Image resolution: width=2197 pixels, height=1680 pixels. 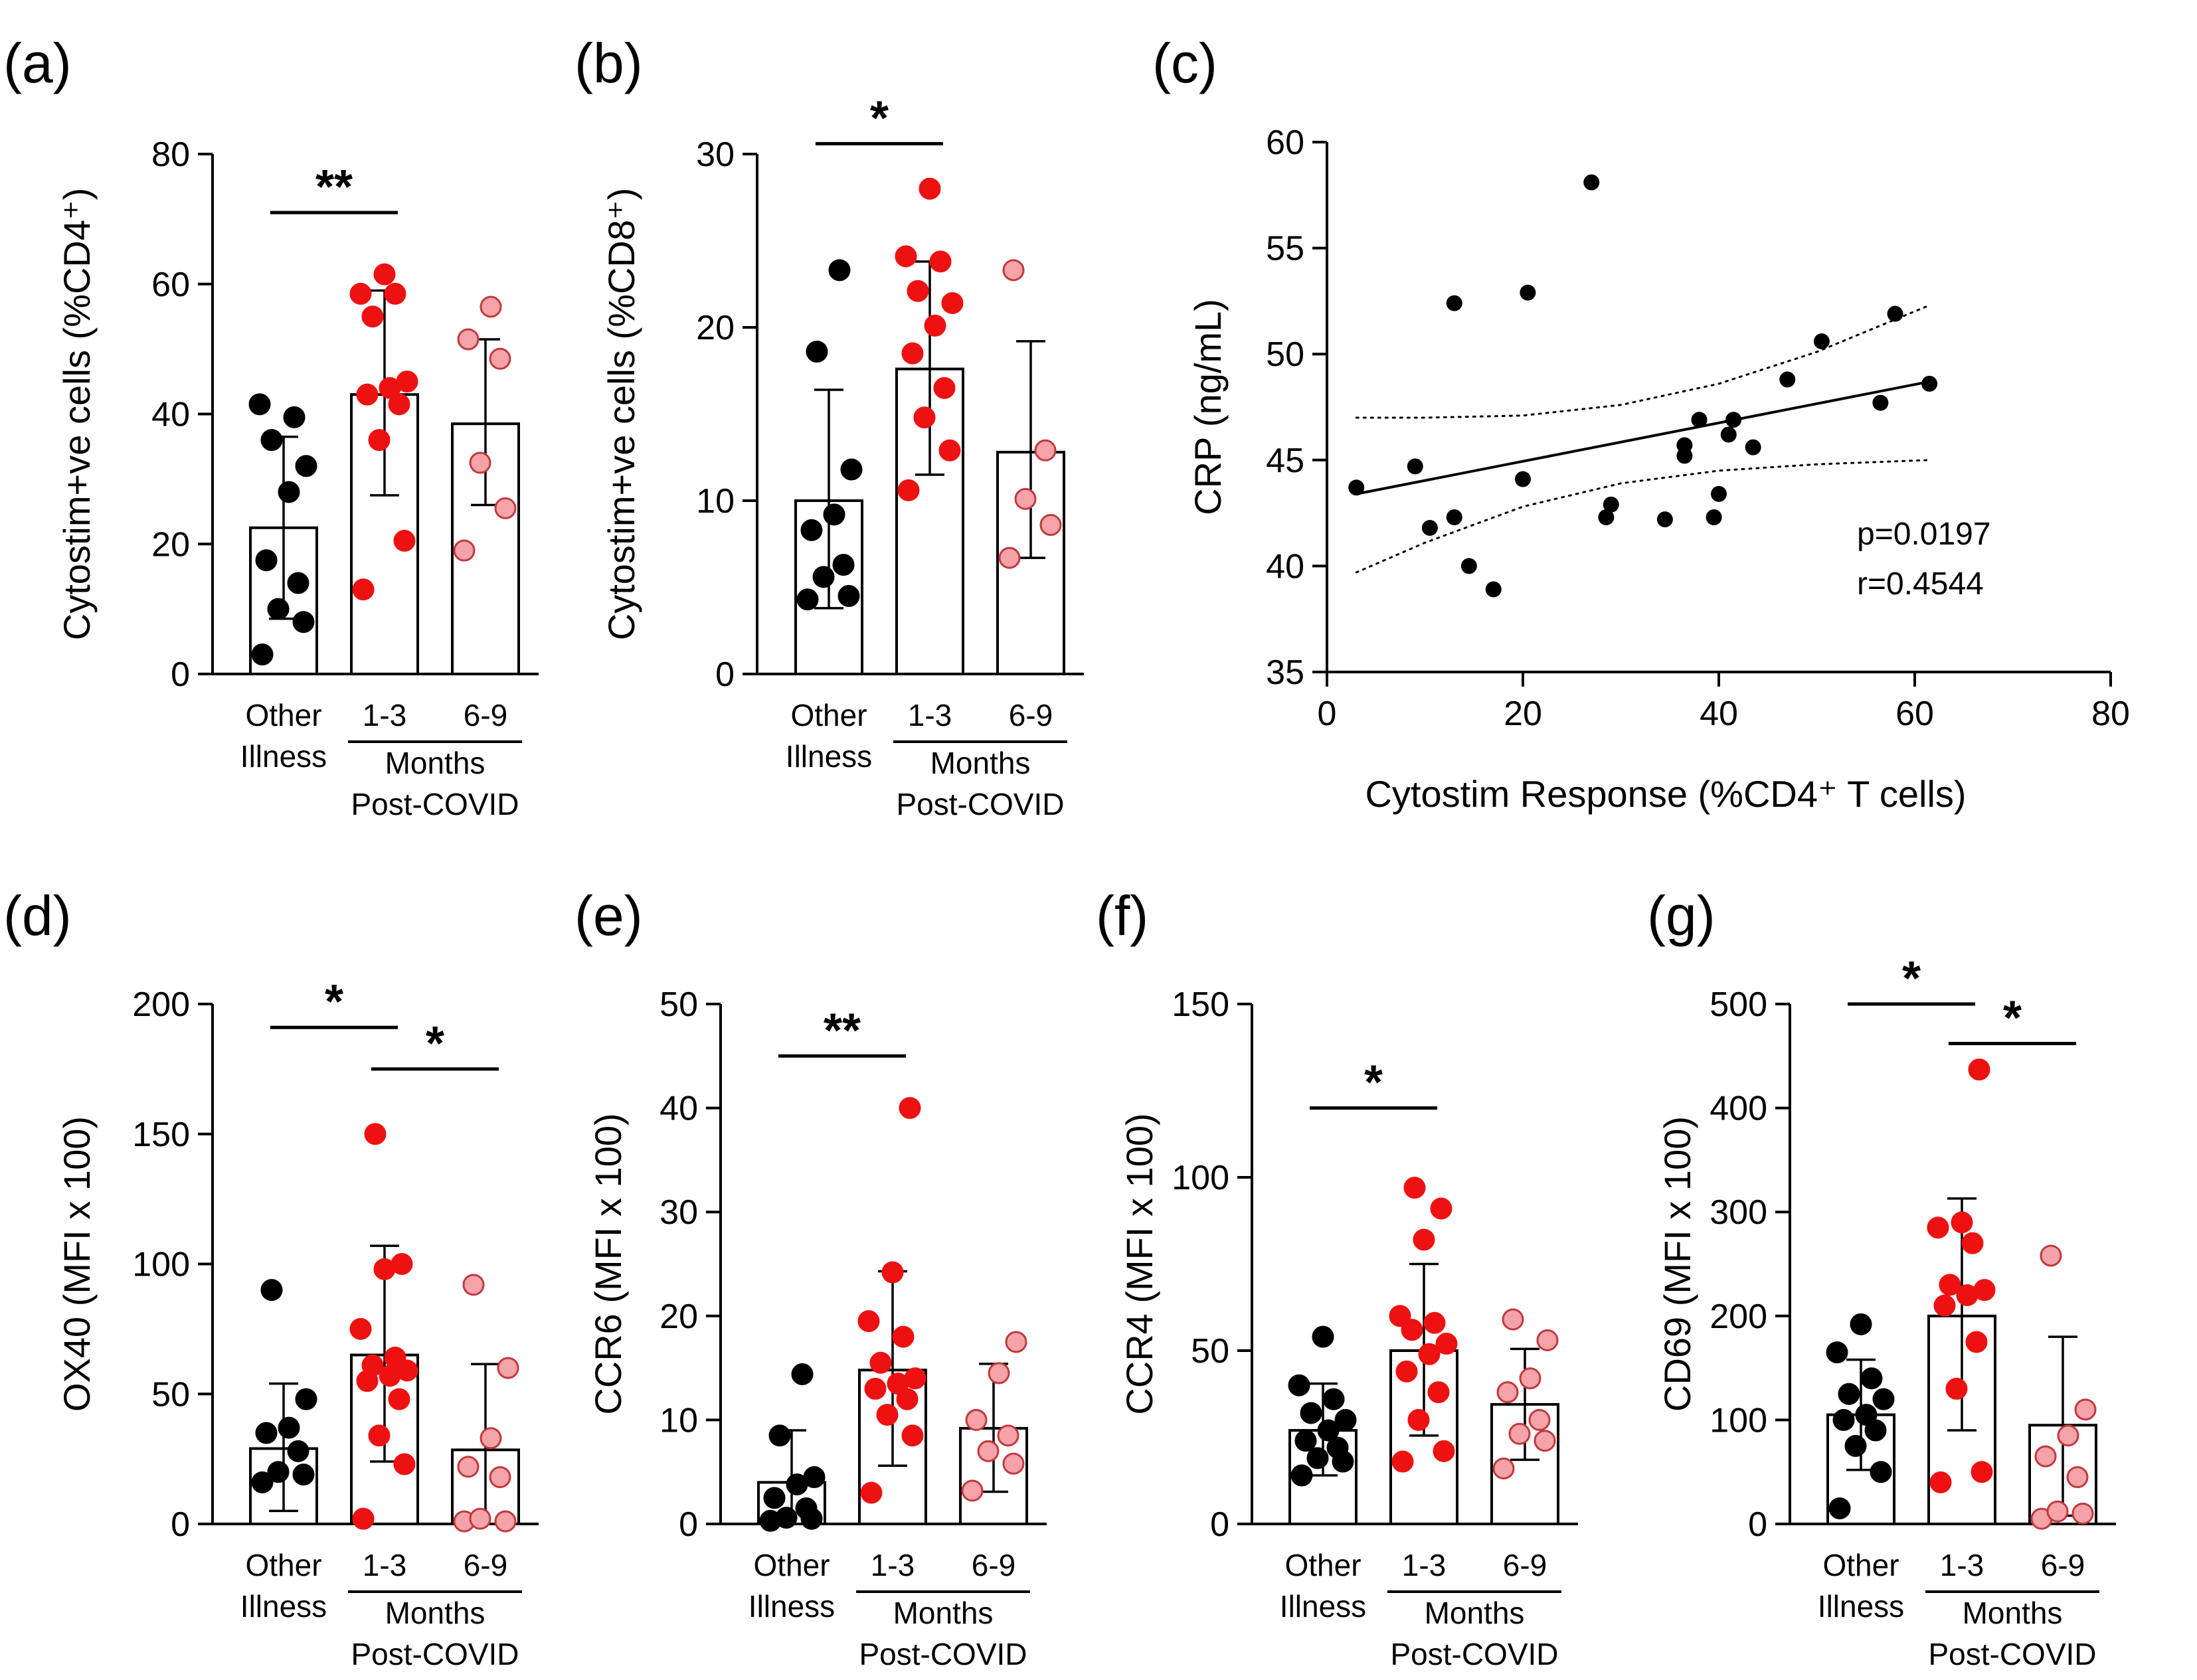 What do you see at coordinates (1285, 249) in the screenshot?
I see `y-tick-label: 55` at bounding box center [1285, 249].